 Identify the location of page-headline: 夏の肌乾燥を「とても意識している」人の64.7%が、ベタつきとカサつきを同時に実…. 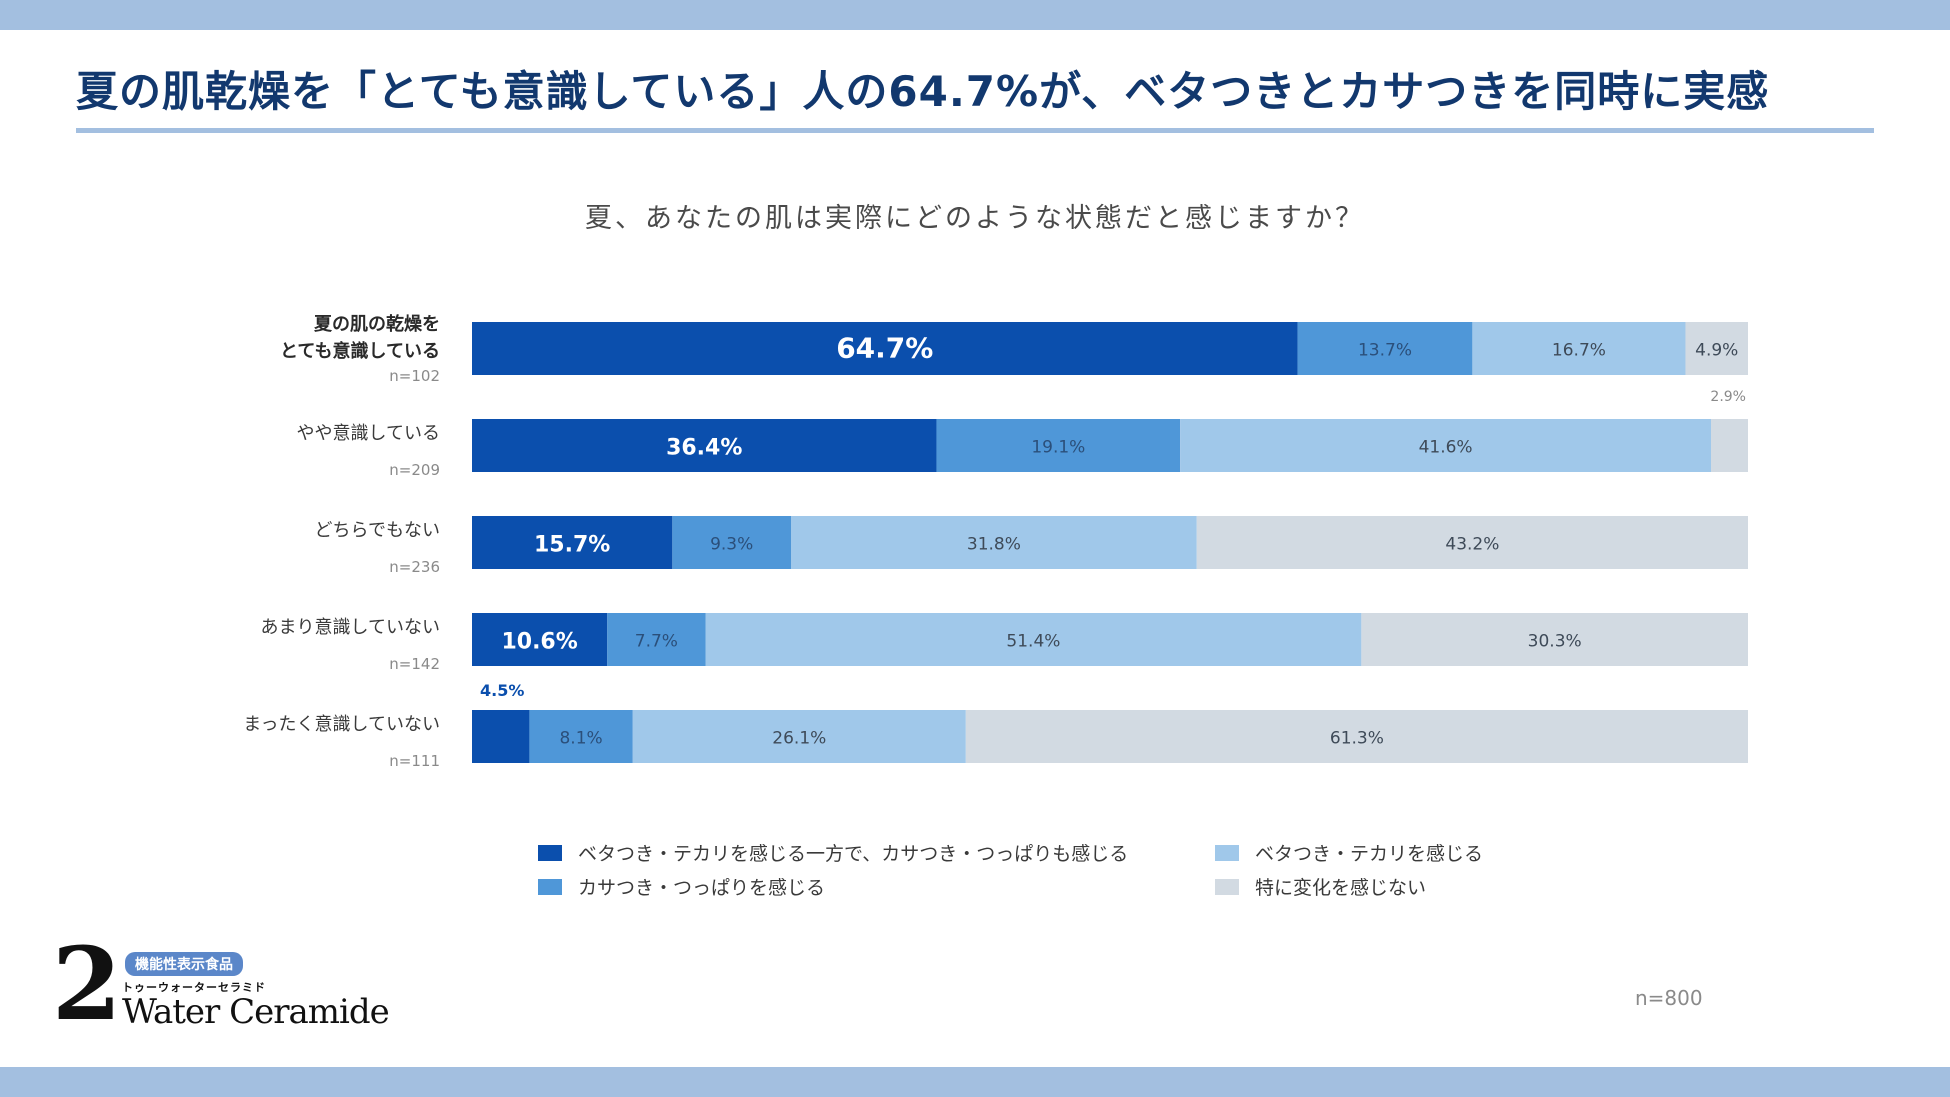
(923, 91).